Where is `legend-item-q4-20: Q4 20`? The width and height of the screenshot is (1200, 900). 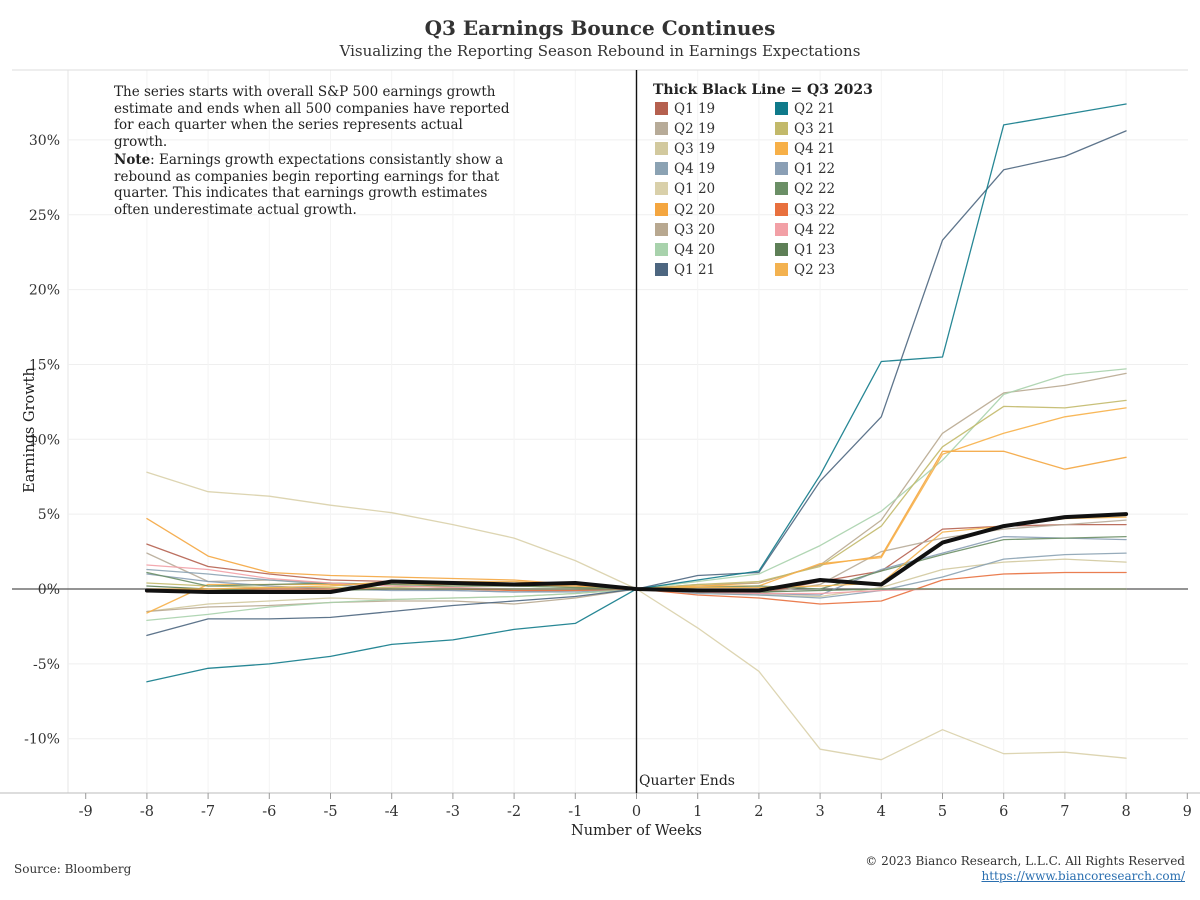 legend-item-q4-20: Q4 20 is located at coordinates (685, 250).